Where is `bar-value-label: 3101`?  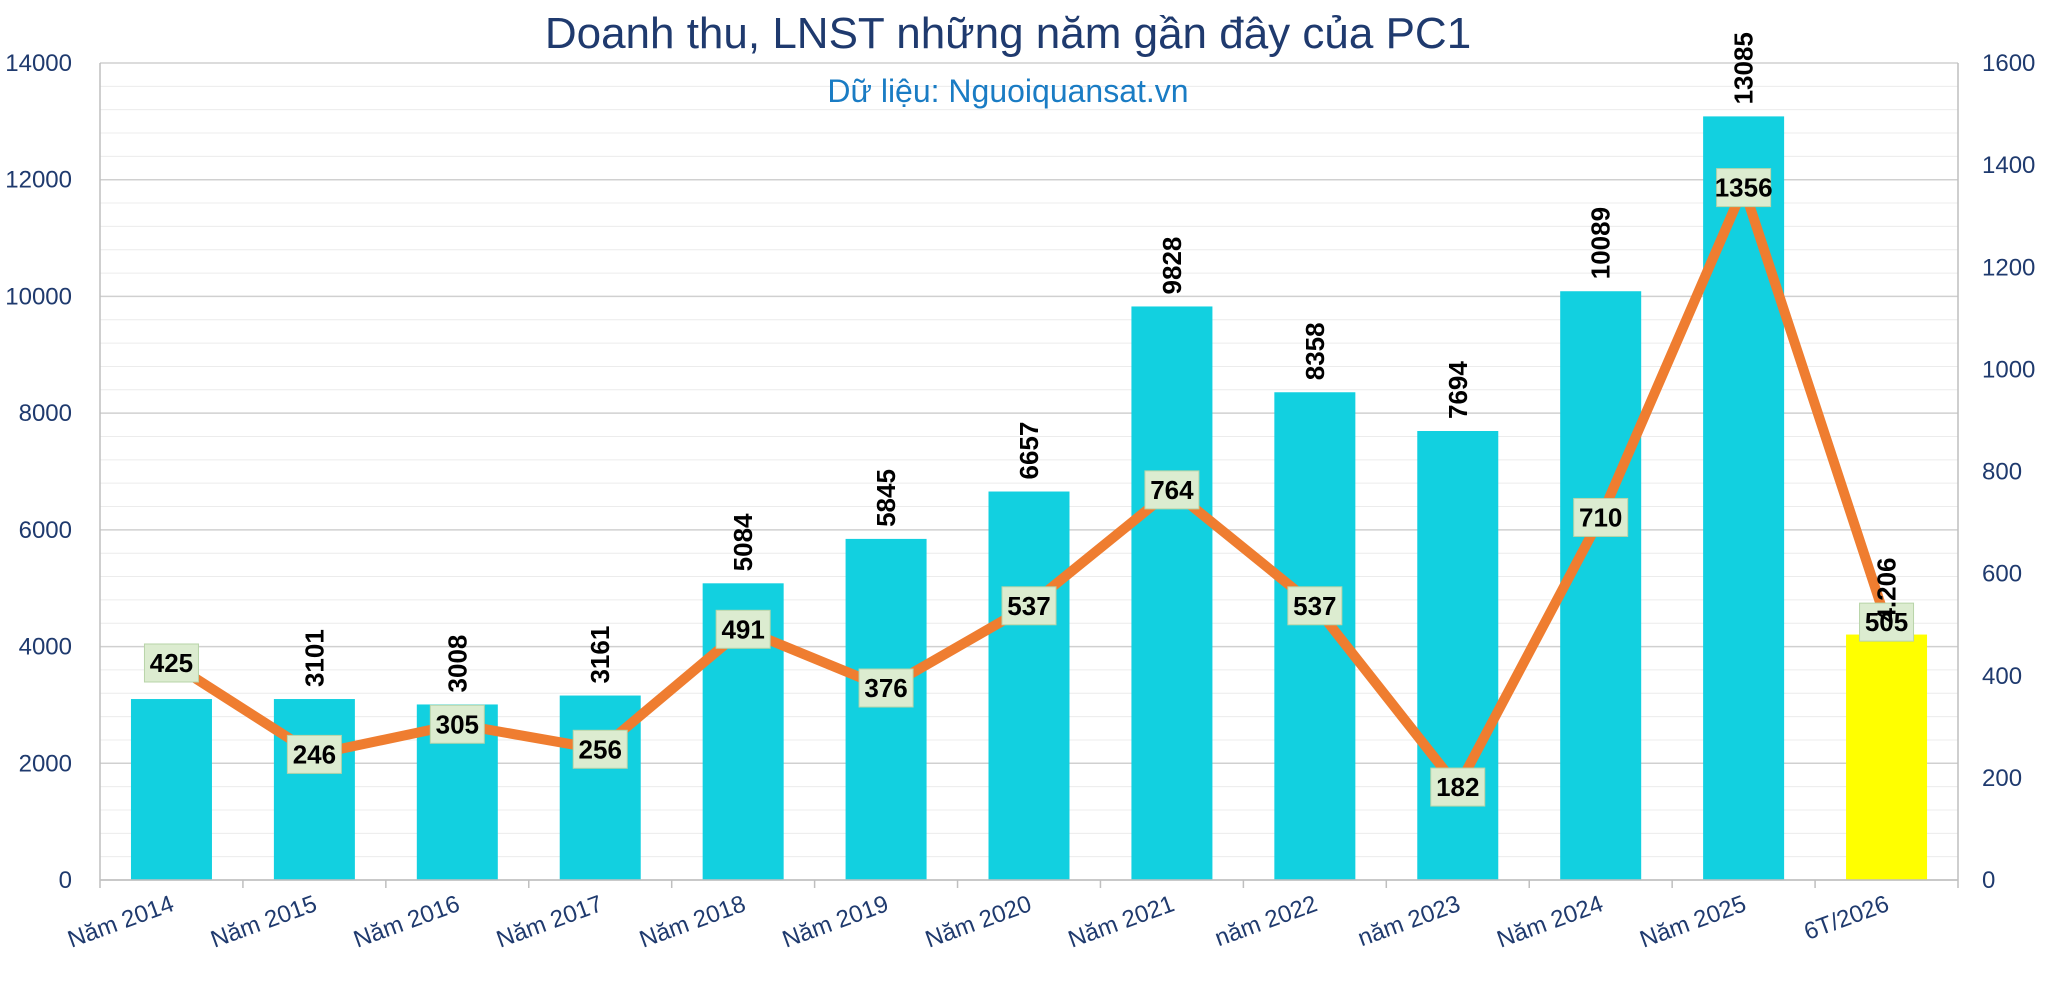
bar-value-label: 3101 is located at coordinates (314, 658).